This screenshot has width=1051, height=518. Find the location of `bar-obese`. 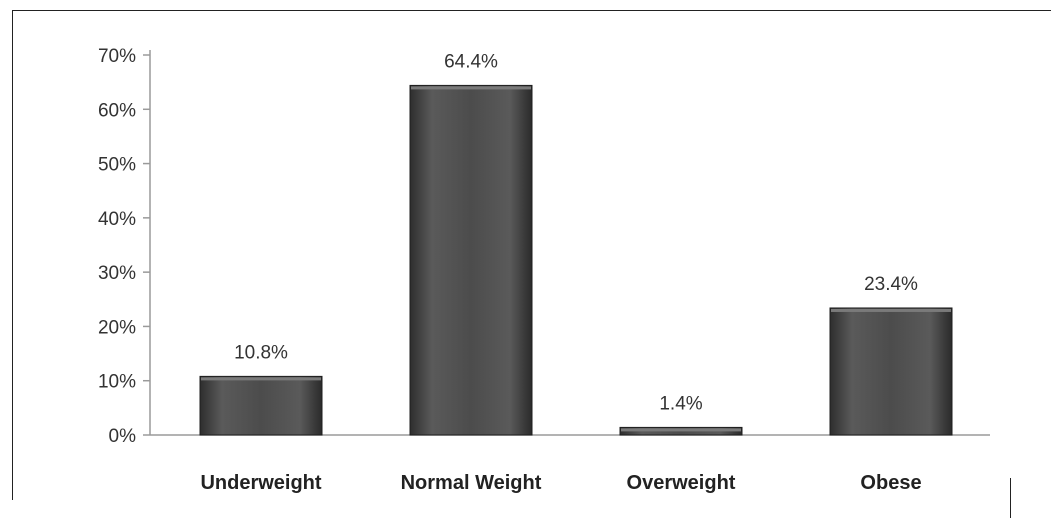

bar-obese is located at coordinates (891, 371).